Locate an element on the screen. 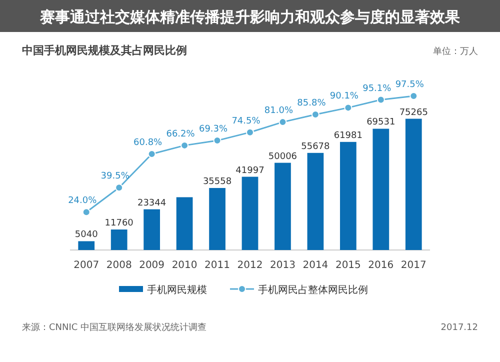  x-tick-label: 2014 is located at coordinates (315, 265).